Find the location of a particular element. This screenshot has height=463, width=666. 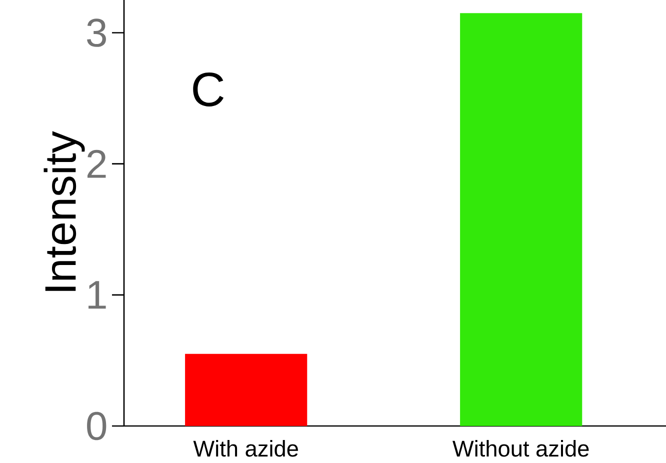

y-tick-label: 3 is located at coordinates (96, 32).